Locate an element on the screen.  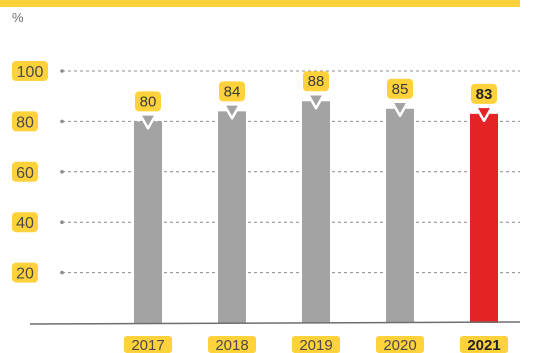
bar-2020 is located at coordinates (400, 215).